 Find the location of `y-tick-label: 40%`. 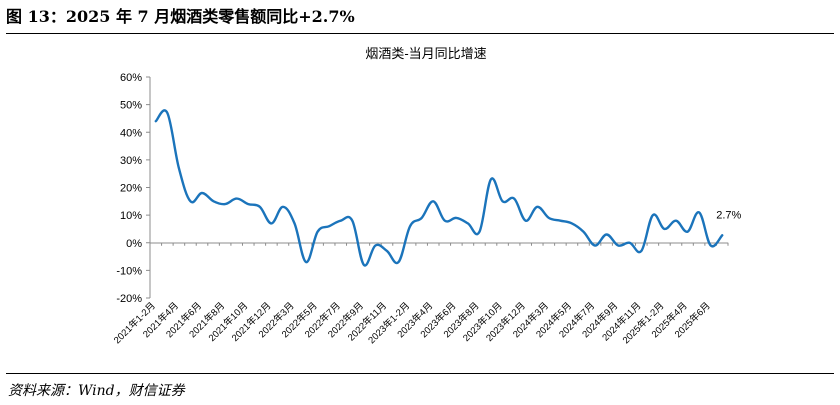

y-tick-label: 40% is located at coordinates (131, 133).